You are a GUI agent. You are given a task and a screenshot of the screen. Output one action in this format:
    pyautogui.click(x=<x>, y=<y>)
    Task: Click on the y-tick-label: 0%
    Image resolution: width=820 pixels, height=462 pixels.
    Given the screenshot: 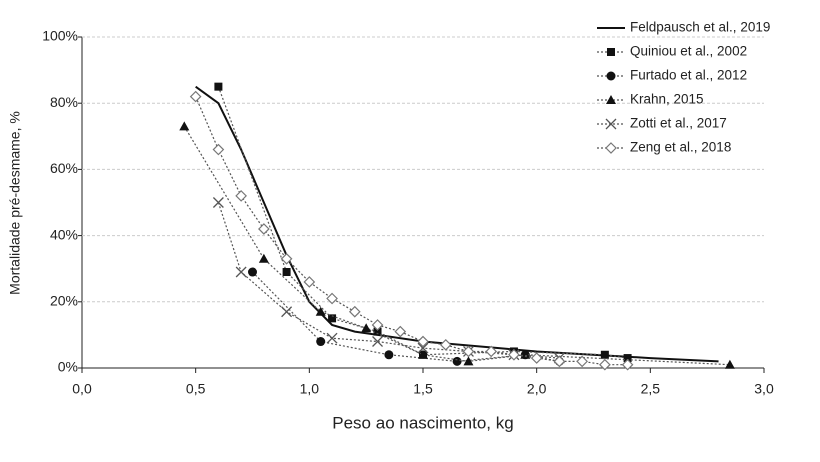 What is the action you would take?
    pyautogui.click(x=68, y=367)
    